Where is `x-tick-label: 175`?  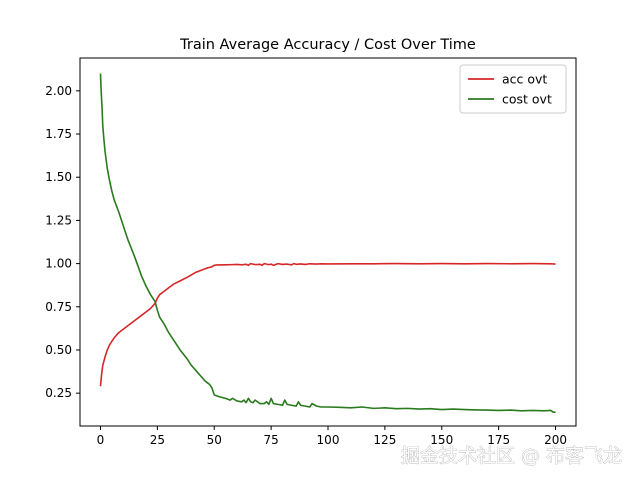 x-tick-label: 175 is located at coordinates (498, 440).